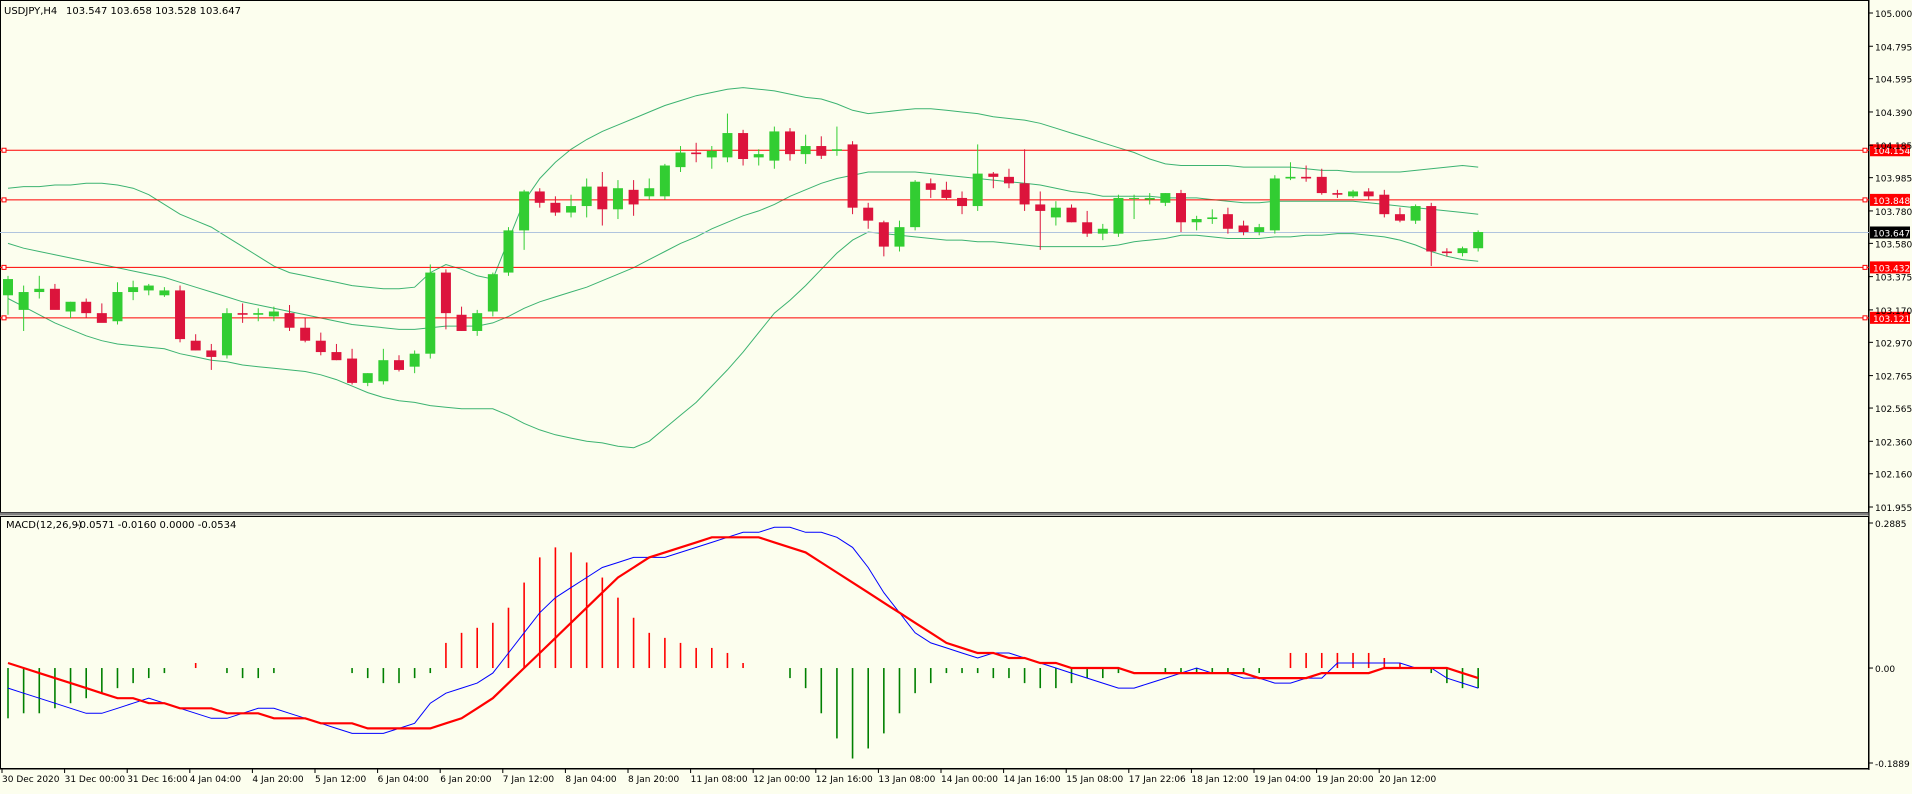 Image resolution: width=1912 pixels, height=794 pixels. Describe the element at coordinates (1407, 780) in the screenshot. I see `time-tick-label: 20 Jan 12:00` at that location.